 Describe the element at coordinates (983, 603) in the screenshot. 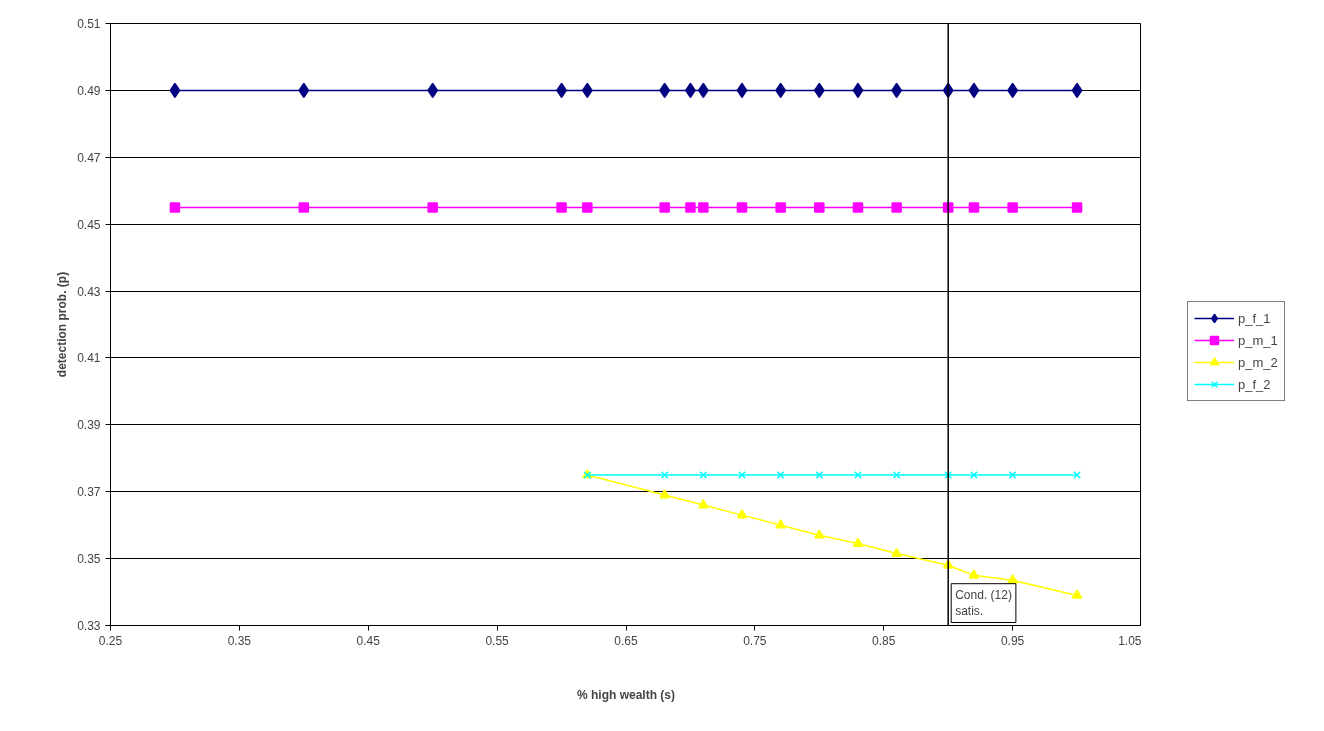

I see `ref-line-label: Cond. (12) satis.` at that location.